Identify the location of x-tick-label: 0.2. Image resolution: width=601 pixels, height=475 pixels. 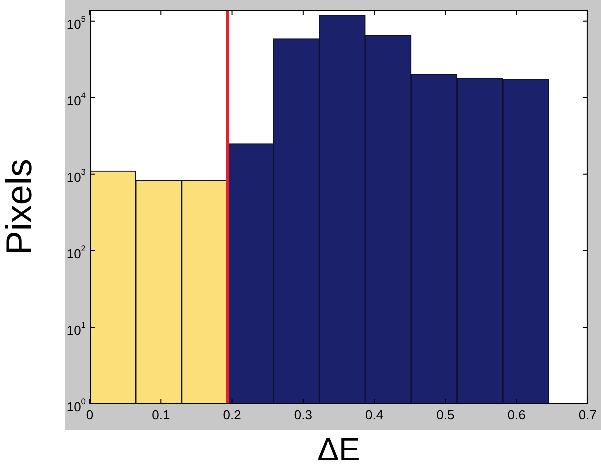
(232, 414).